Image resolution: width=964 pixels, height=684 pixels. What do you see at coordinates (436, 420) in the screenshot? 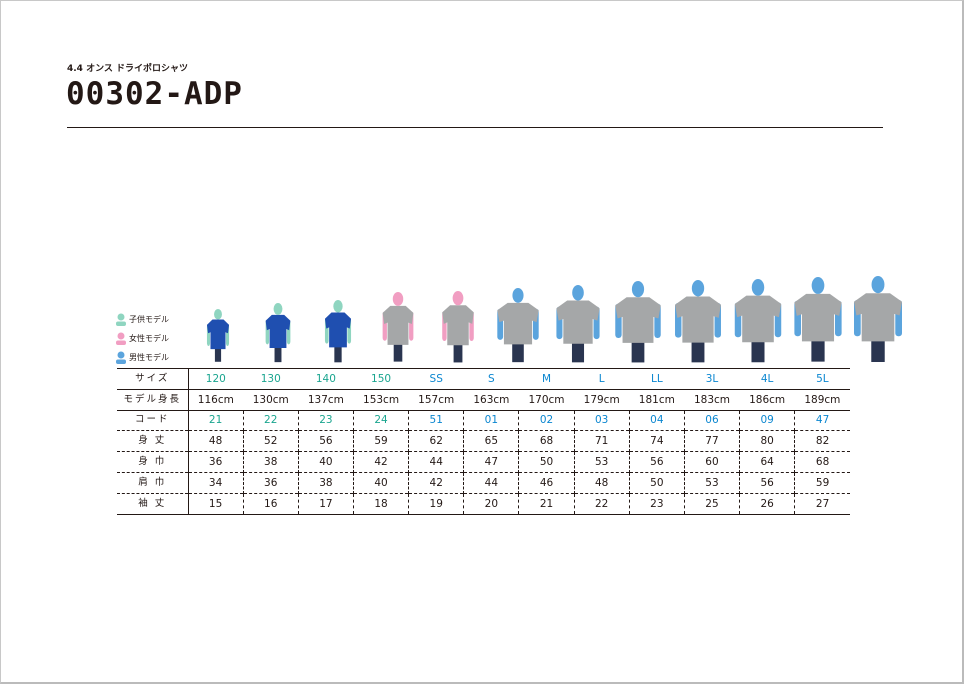
I see `table-cell: 51` at bounding box center [436, 420].